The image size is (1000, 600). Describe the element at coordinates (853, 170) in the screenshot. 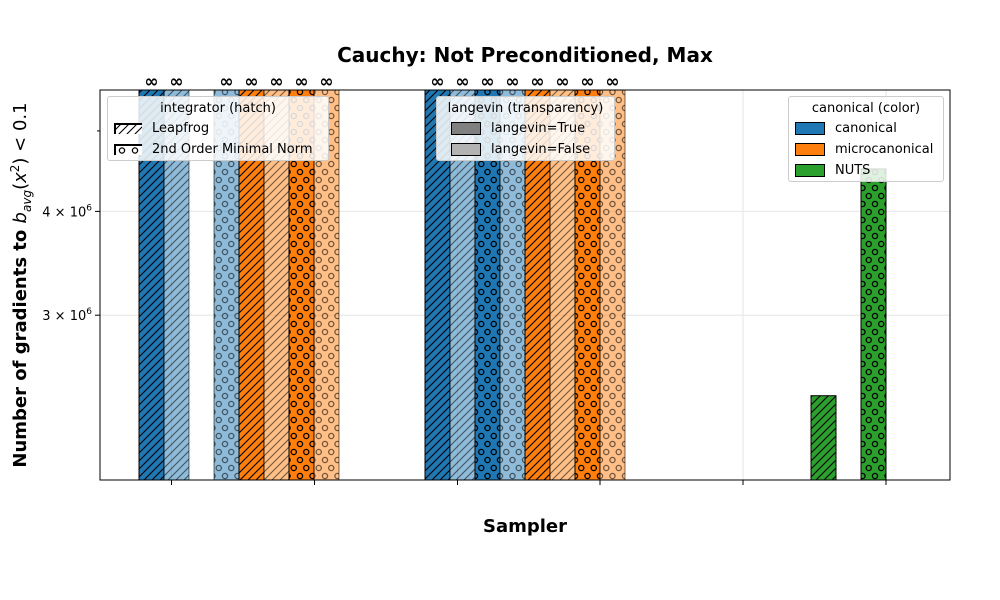

I see `legend-label: NUTS` at that location.